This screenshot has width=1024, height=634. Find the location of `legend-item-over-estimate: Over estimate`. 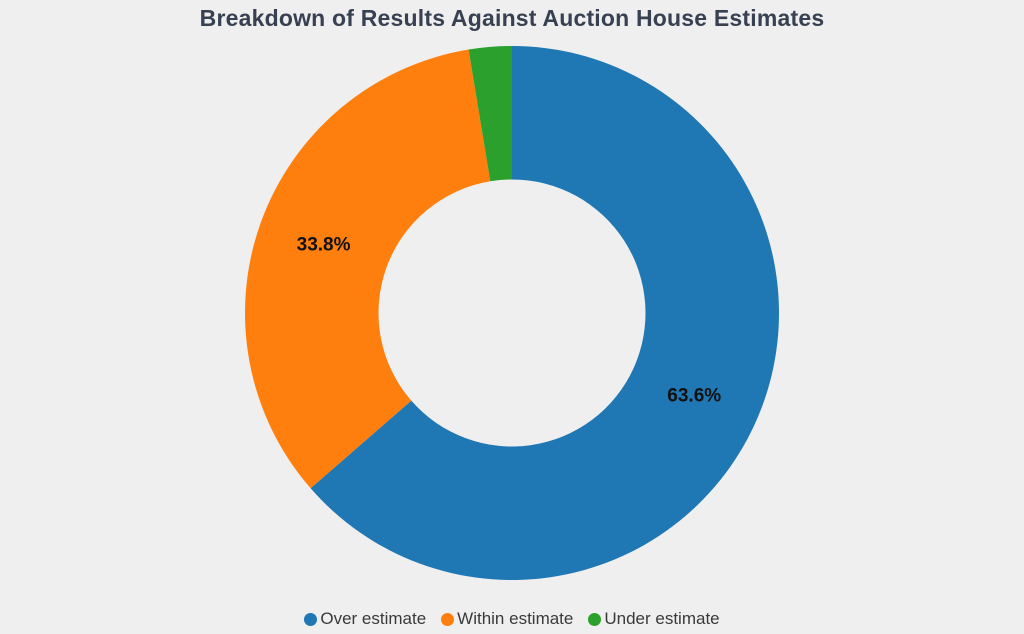

legend-item-over-estimate: Over estimate is located at coordinates (365, 619).